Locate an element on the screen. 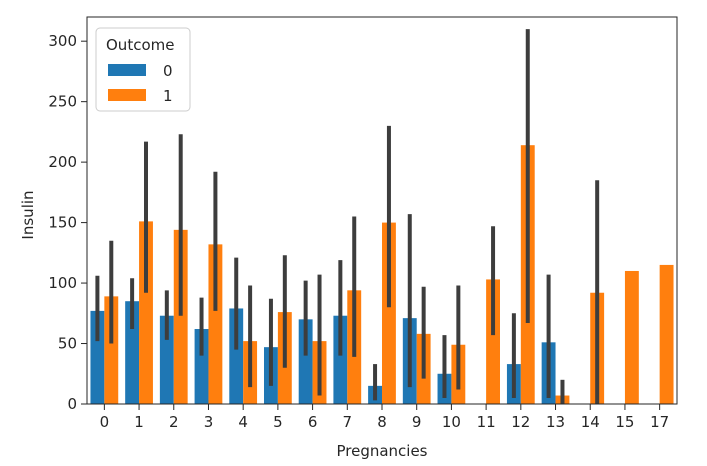  x-tick-label: 12 is located at coordinates (520, 422).